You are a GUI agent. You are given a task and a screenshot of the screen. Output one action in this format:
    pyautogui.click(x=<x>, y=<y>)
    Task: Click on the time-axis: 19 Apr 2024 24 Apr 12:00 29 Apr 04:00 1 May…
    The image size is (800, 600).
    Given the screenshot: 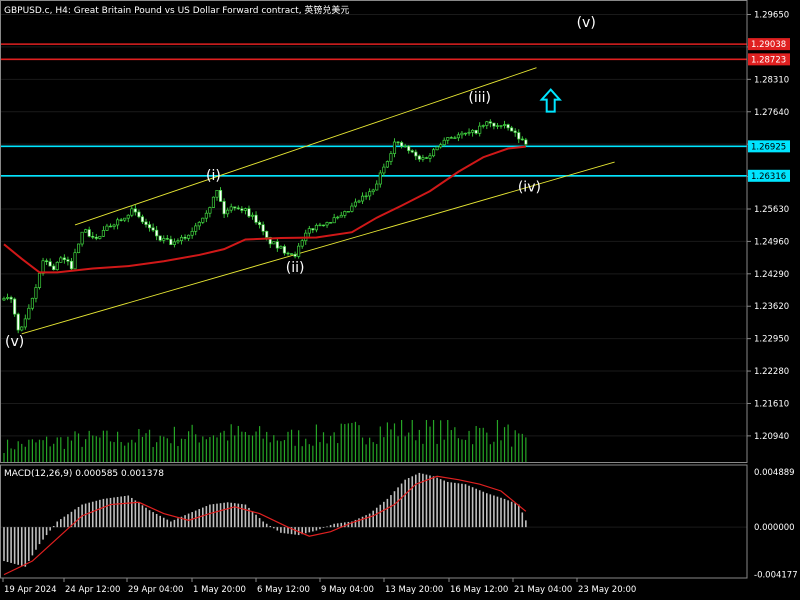 What is the action you would take?
    pyautogui.click(x=319, y=586)
    